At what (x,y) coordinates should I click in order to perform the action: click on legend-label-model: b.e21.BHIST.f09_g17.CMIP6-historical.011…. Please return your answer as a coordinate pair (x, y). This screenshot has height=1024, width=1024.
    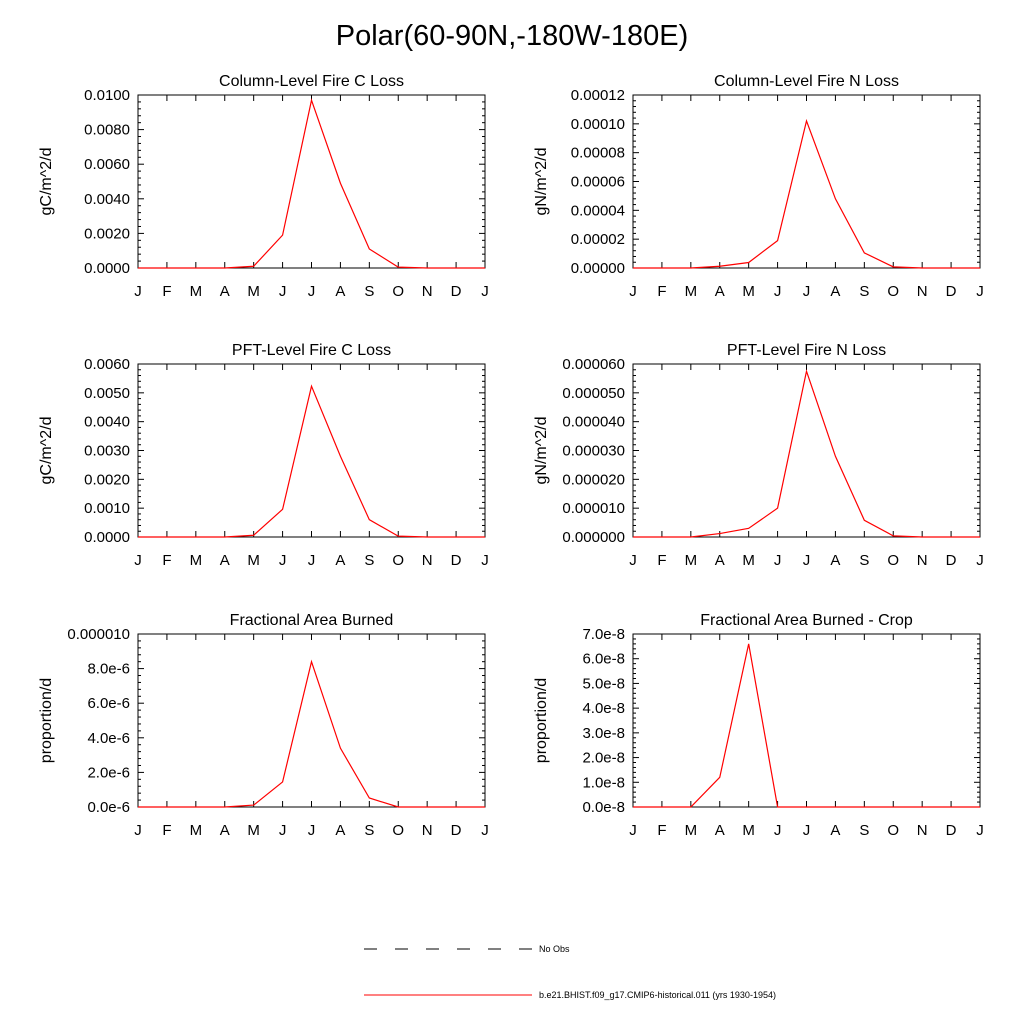
    Looking at the image, I should click on (657, 995).